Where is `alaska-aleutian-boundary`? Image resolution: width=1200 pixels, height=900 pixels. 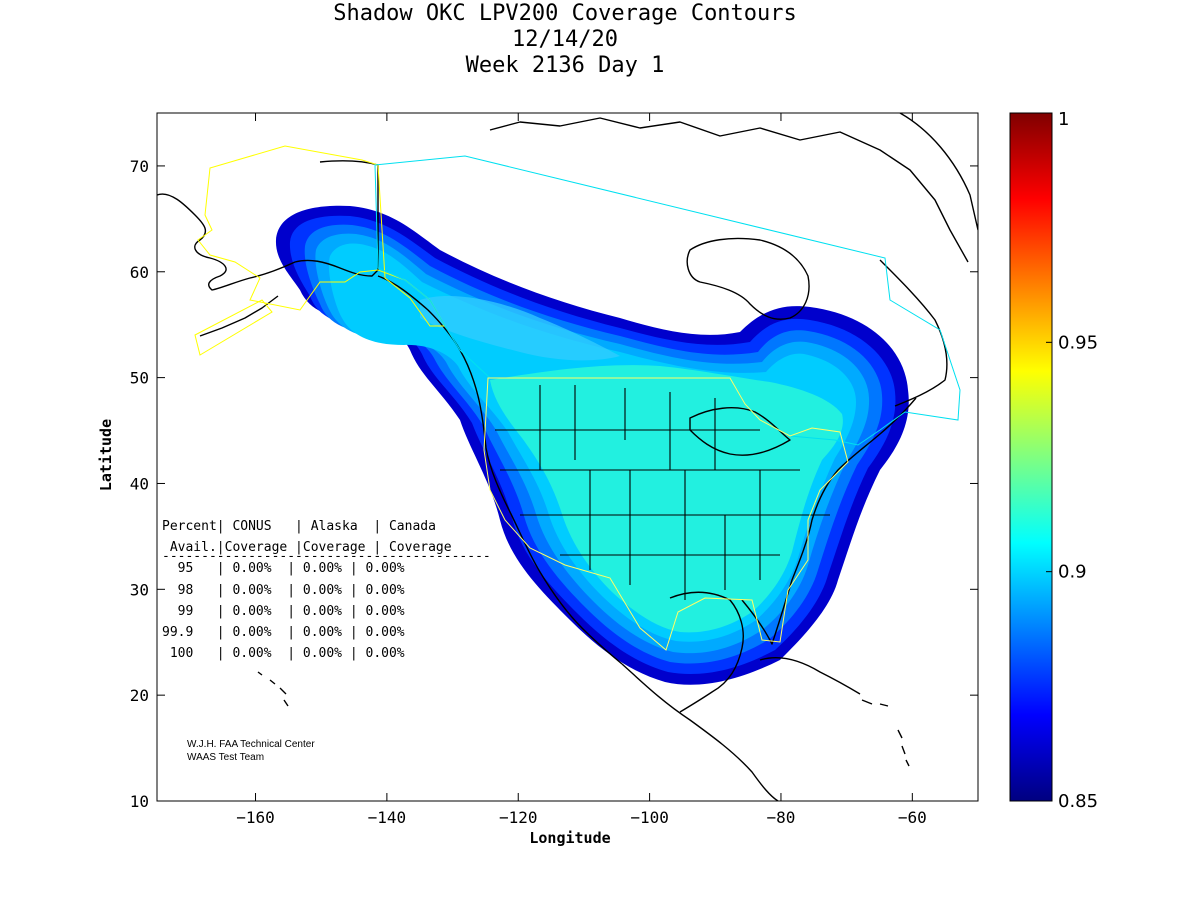
alaska-aleutian-boundary is located at coordinates (233, 327).